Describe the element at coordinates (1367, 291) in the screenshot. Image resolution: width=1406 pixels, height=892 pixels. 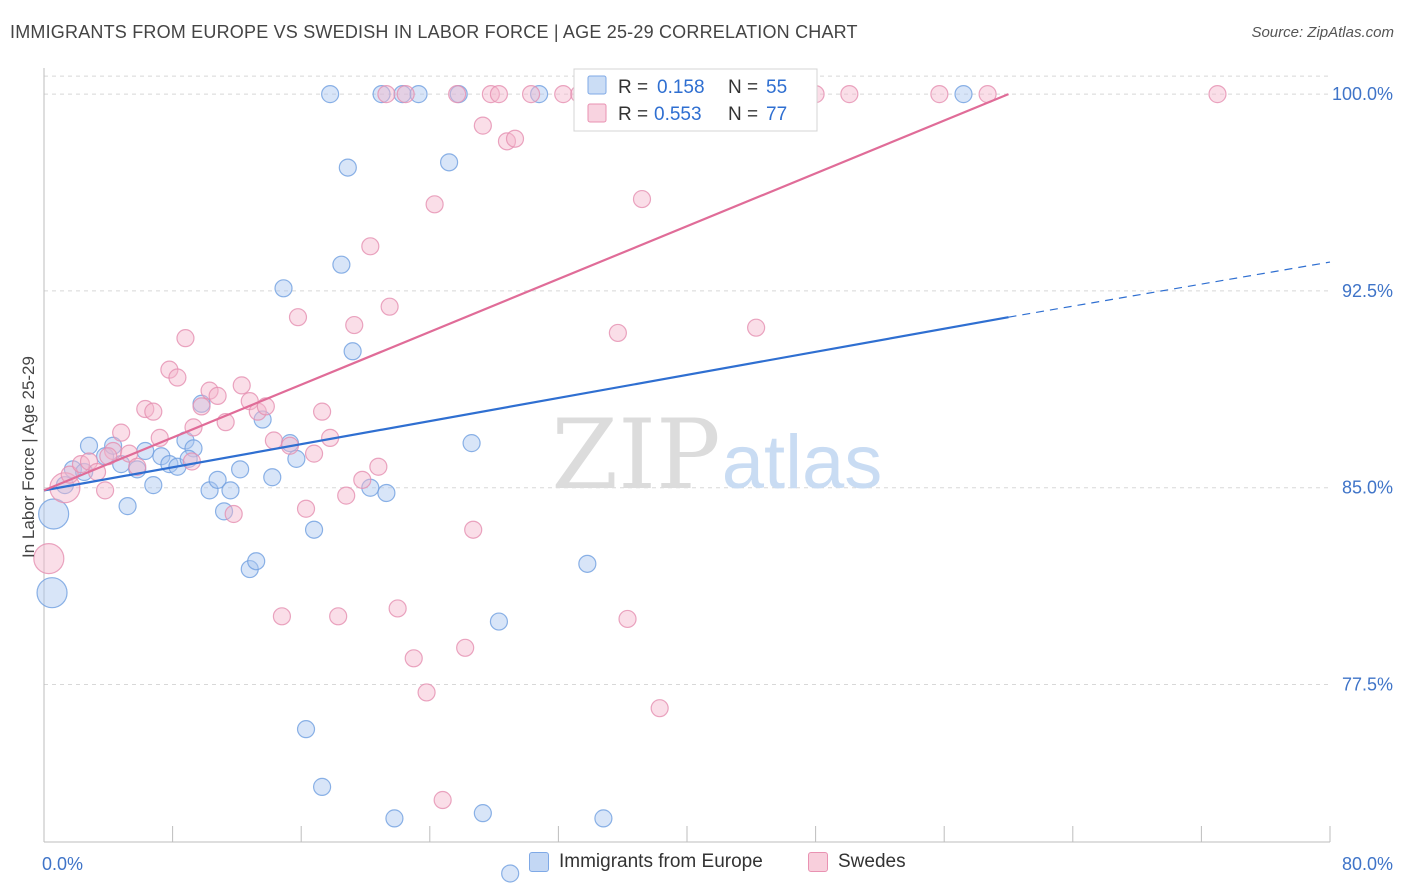
I see `y-tick-label: 92.5%` at that location.